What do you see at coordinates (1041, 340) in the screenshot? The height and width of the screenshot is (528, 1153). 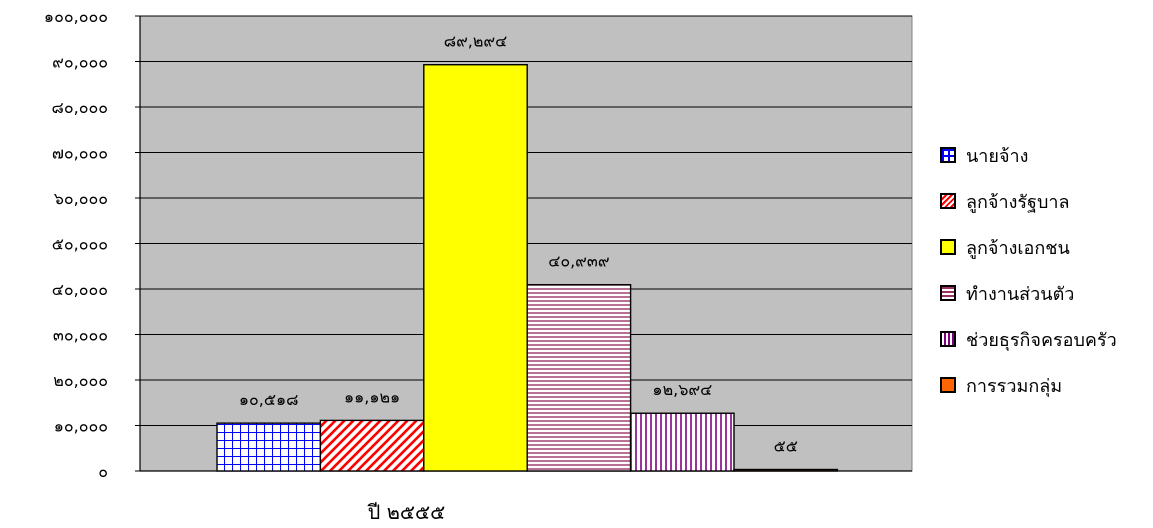 I see `legend-label: ช่วยธุรกิจครอบครัว` at bounding box center [1041, 340].